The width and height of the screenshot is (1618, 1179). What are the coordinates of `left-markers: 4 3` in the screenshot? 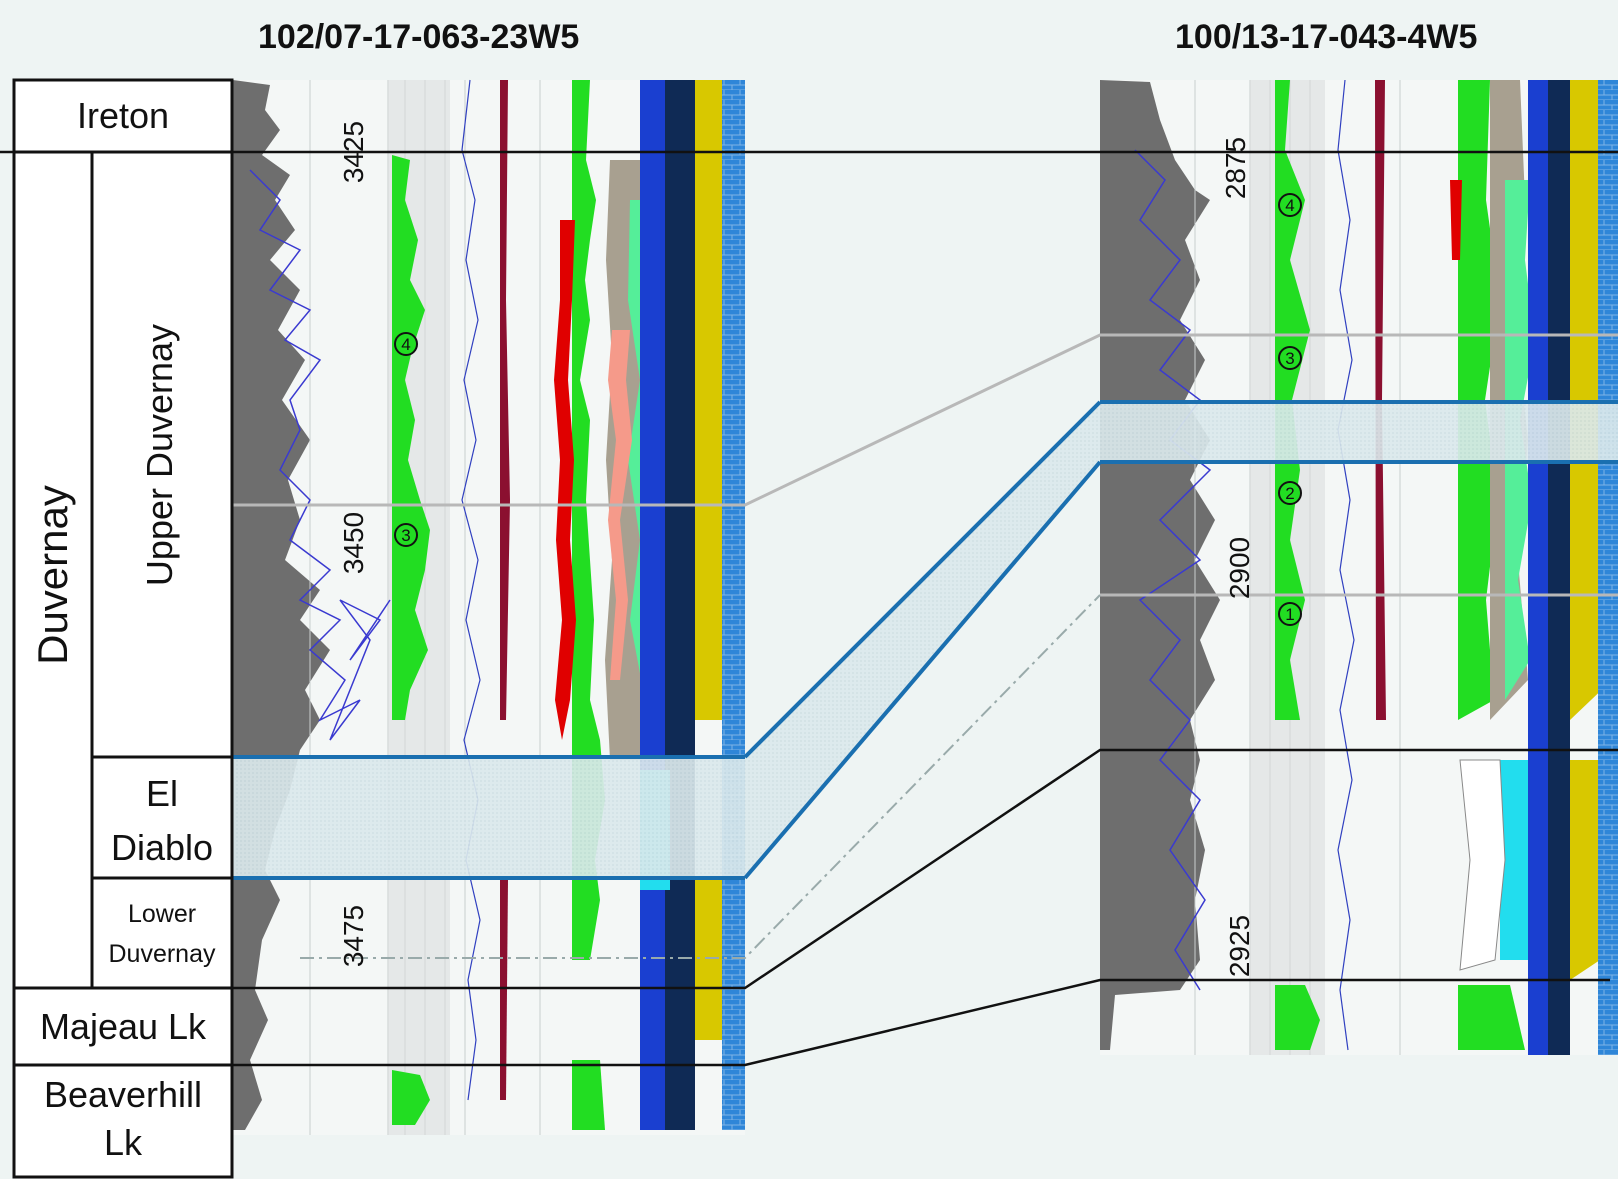 It's located at (406, 439).